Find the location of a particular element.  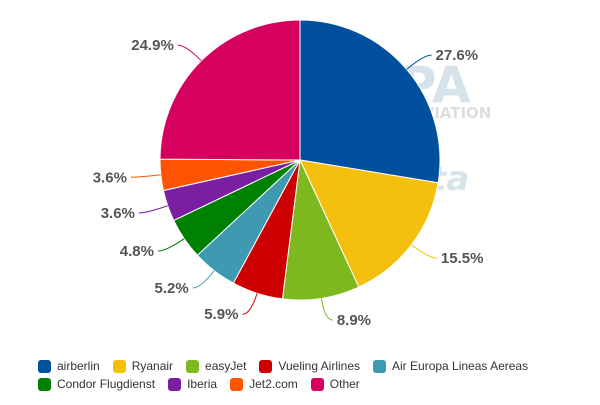

pie-slice-airberlin is located at coordinates (370, 101).